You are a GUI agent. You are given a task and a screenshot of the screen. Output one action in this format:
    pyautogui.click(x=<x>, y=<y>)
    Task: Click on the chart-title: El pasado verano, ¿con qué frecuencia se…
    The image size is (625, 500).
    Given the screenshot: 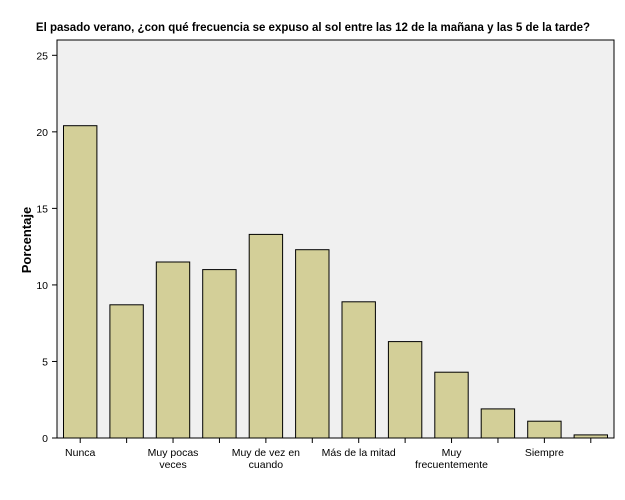 What is the action you would take?
    pyautogui.click(x=313, y=28)
    